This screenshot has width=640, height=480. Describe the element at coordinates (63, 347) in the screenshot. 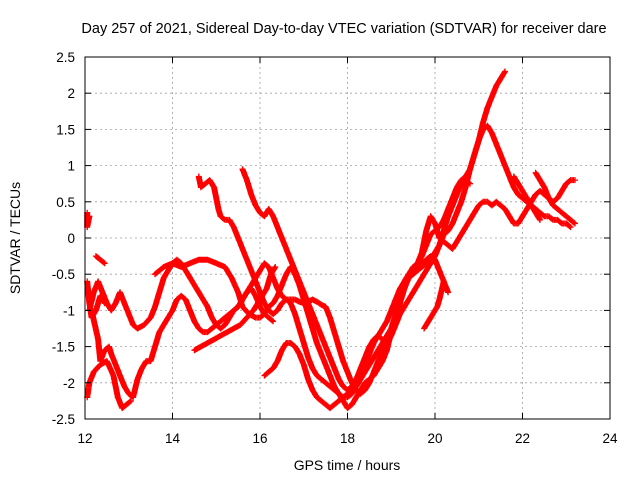

I see `y-tick-label: -1.5` at that location.